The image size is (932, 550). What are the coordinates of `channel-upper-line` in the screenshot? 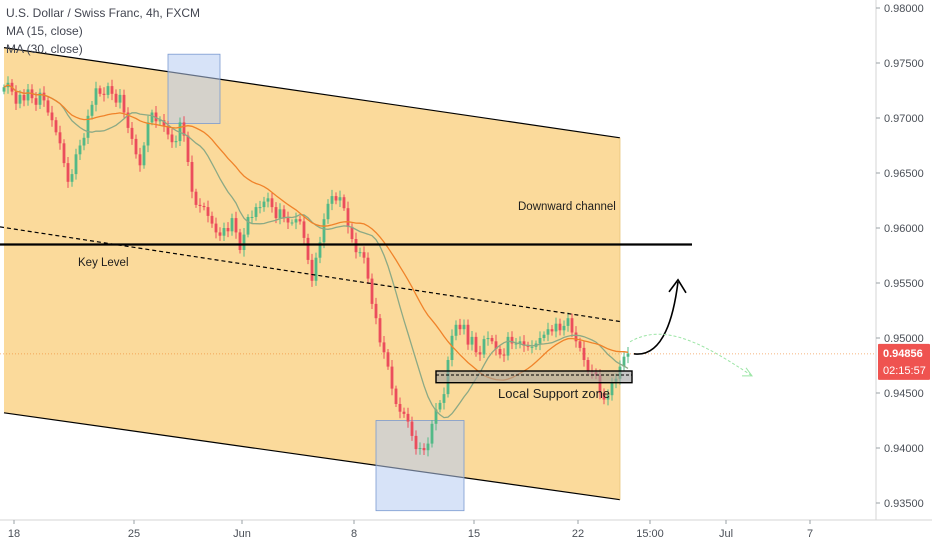 It's located at (312, 93).